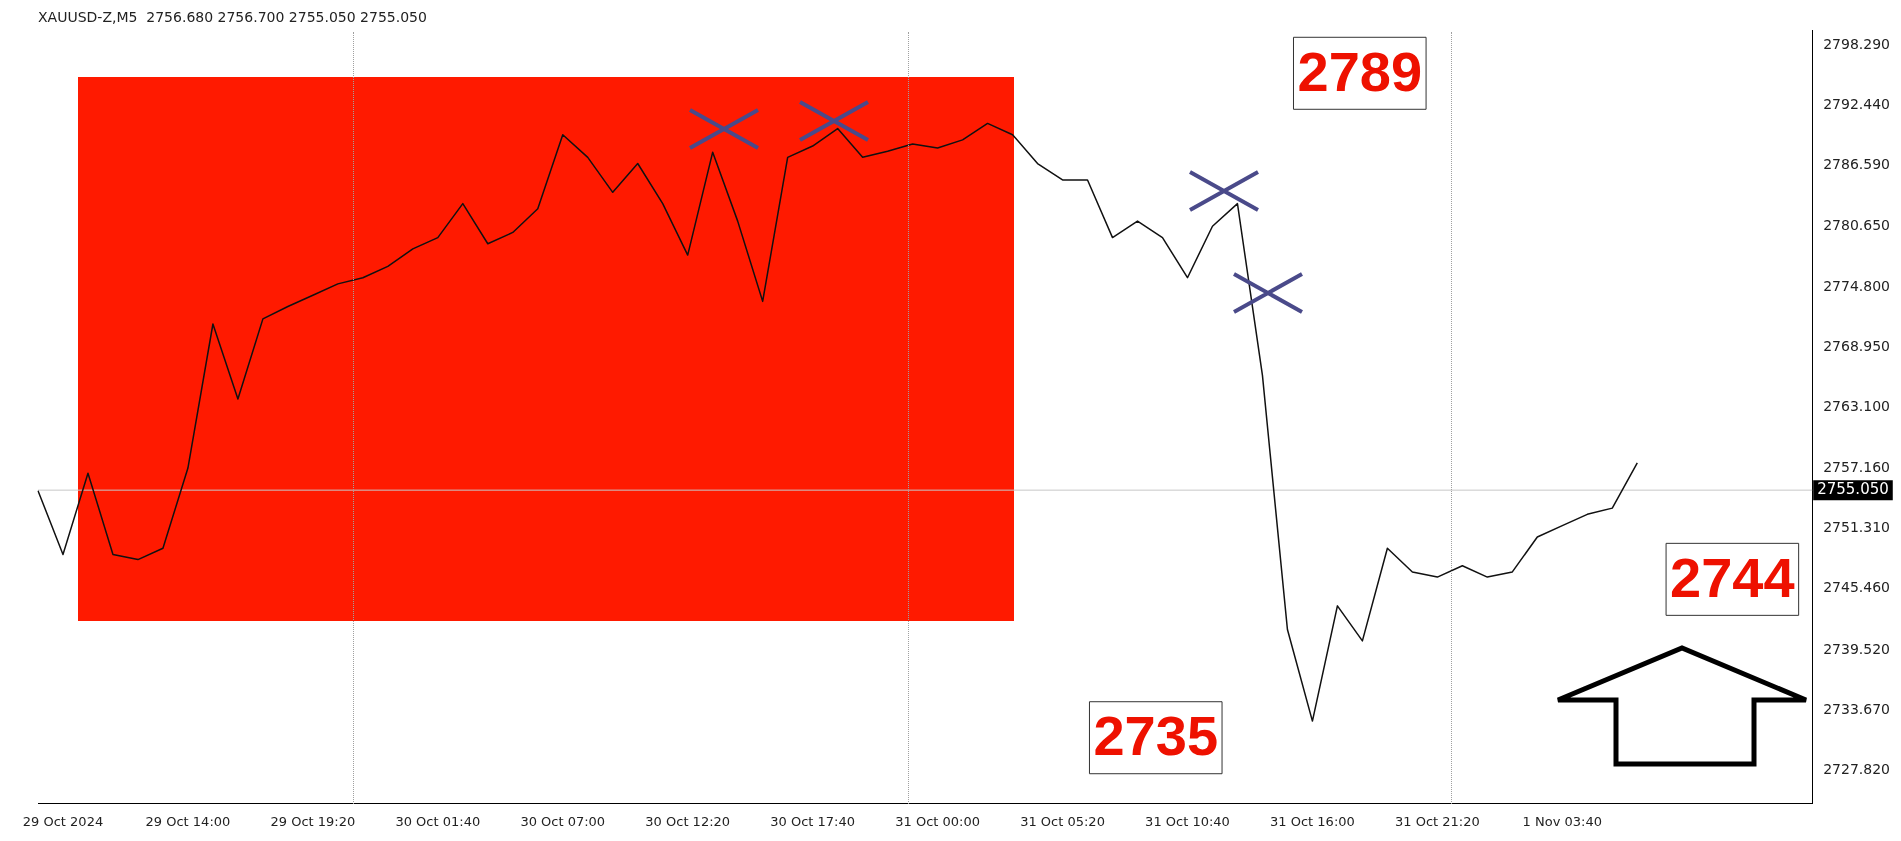  I want to click on y-tick-label: 2792.440, so click(1857, 104).